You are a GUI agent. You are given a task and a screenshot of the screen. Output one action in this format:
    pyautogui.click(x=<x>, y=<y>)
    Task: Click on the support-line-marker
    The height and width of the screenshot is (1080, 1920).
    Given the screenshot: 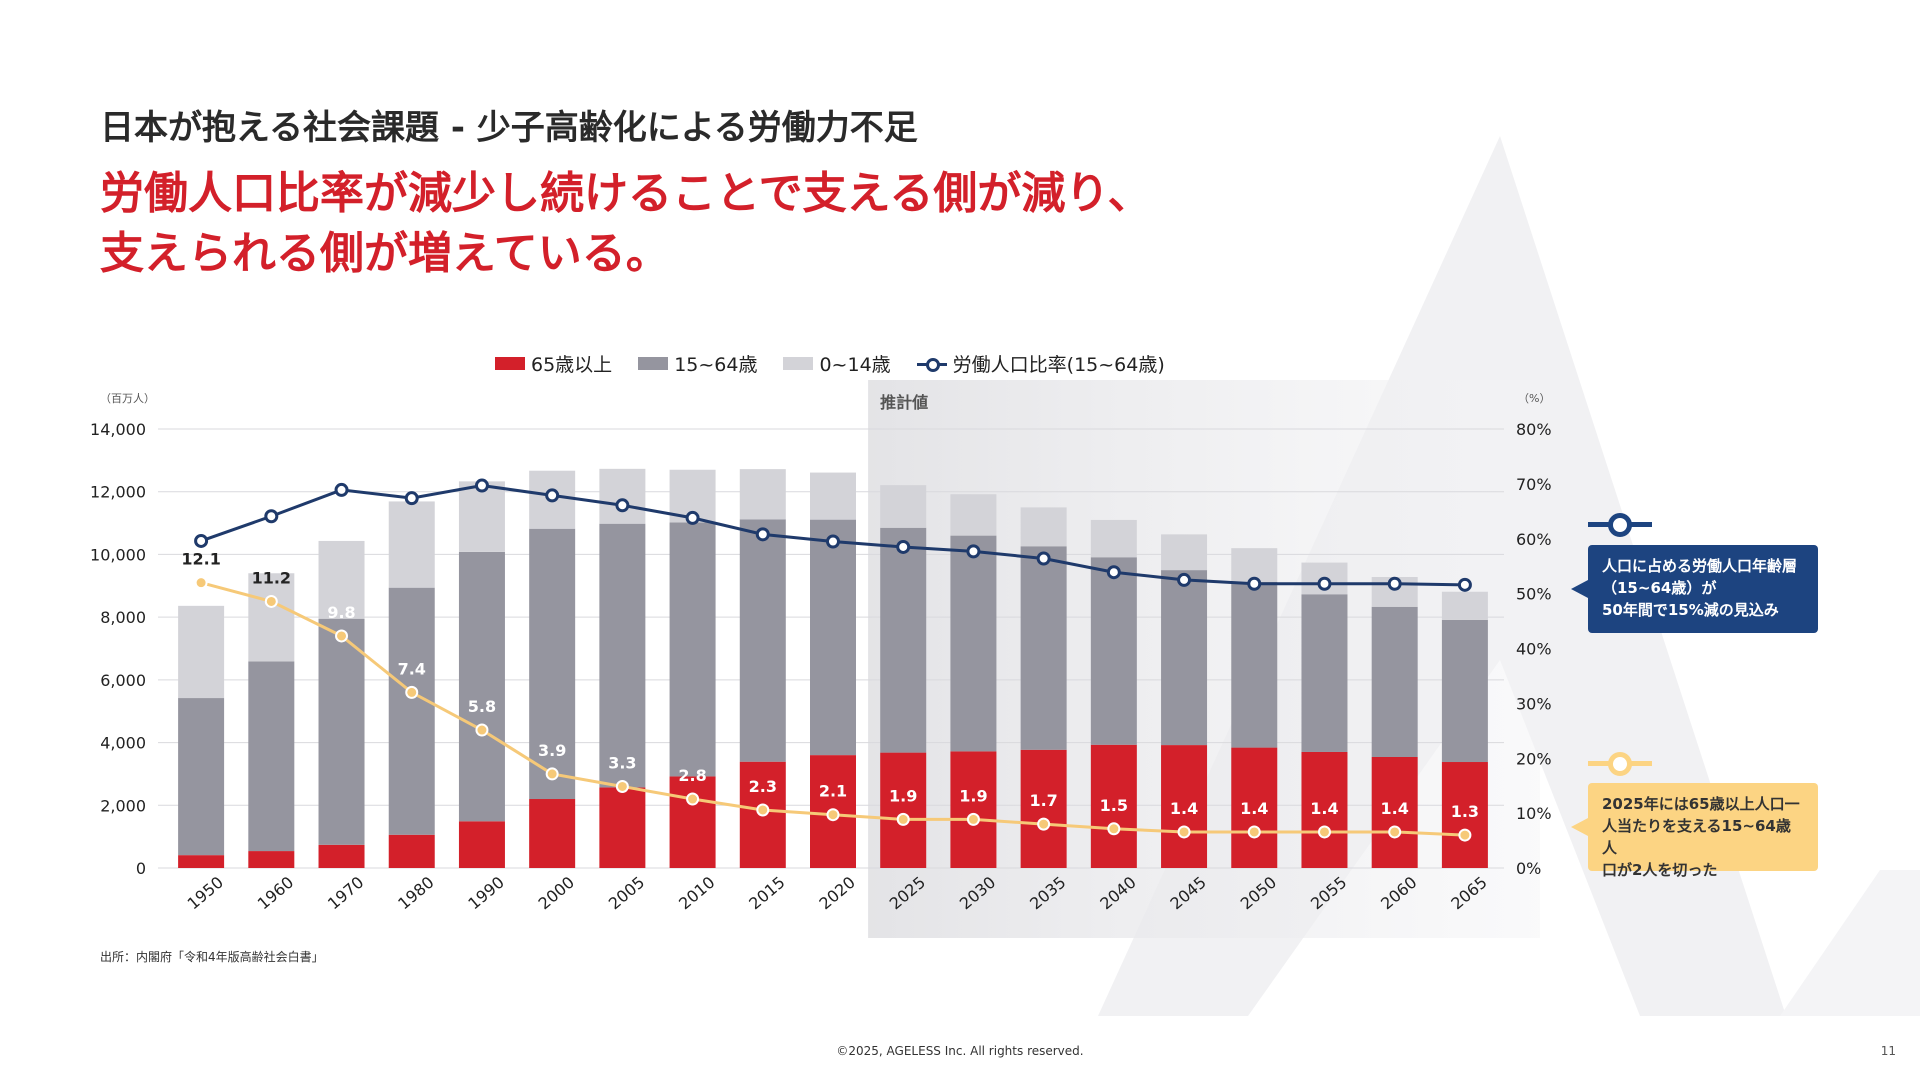 What is the action you would take?
    pyautogui.click(x=1620, y=763)
    